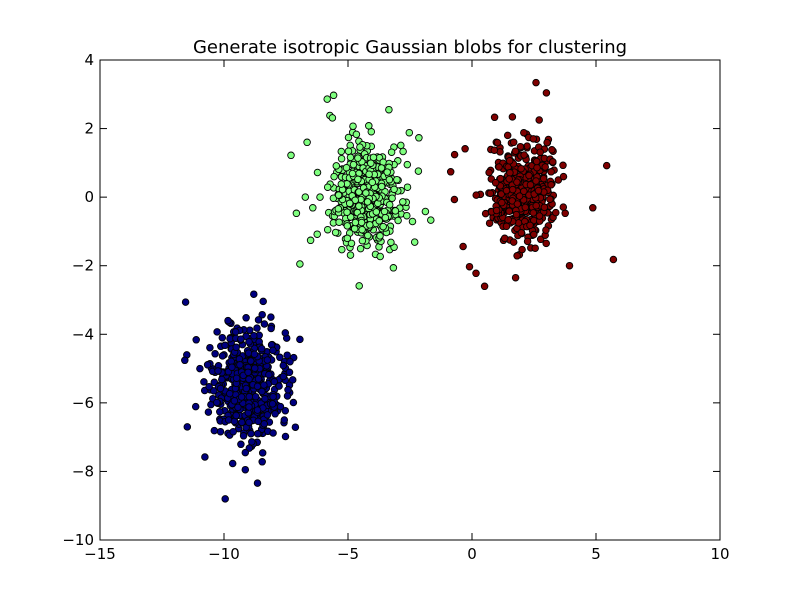 The image size is (800, 600). Describe the element at coordinates (83, 403) in the screenshot. I see `y-tick-label: −6` at that location.